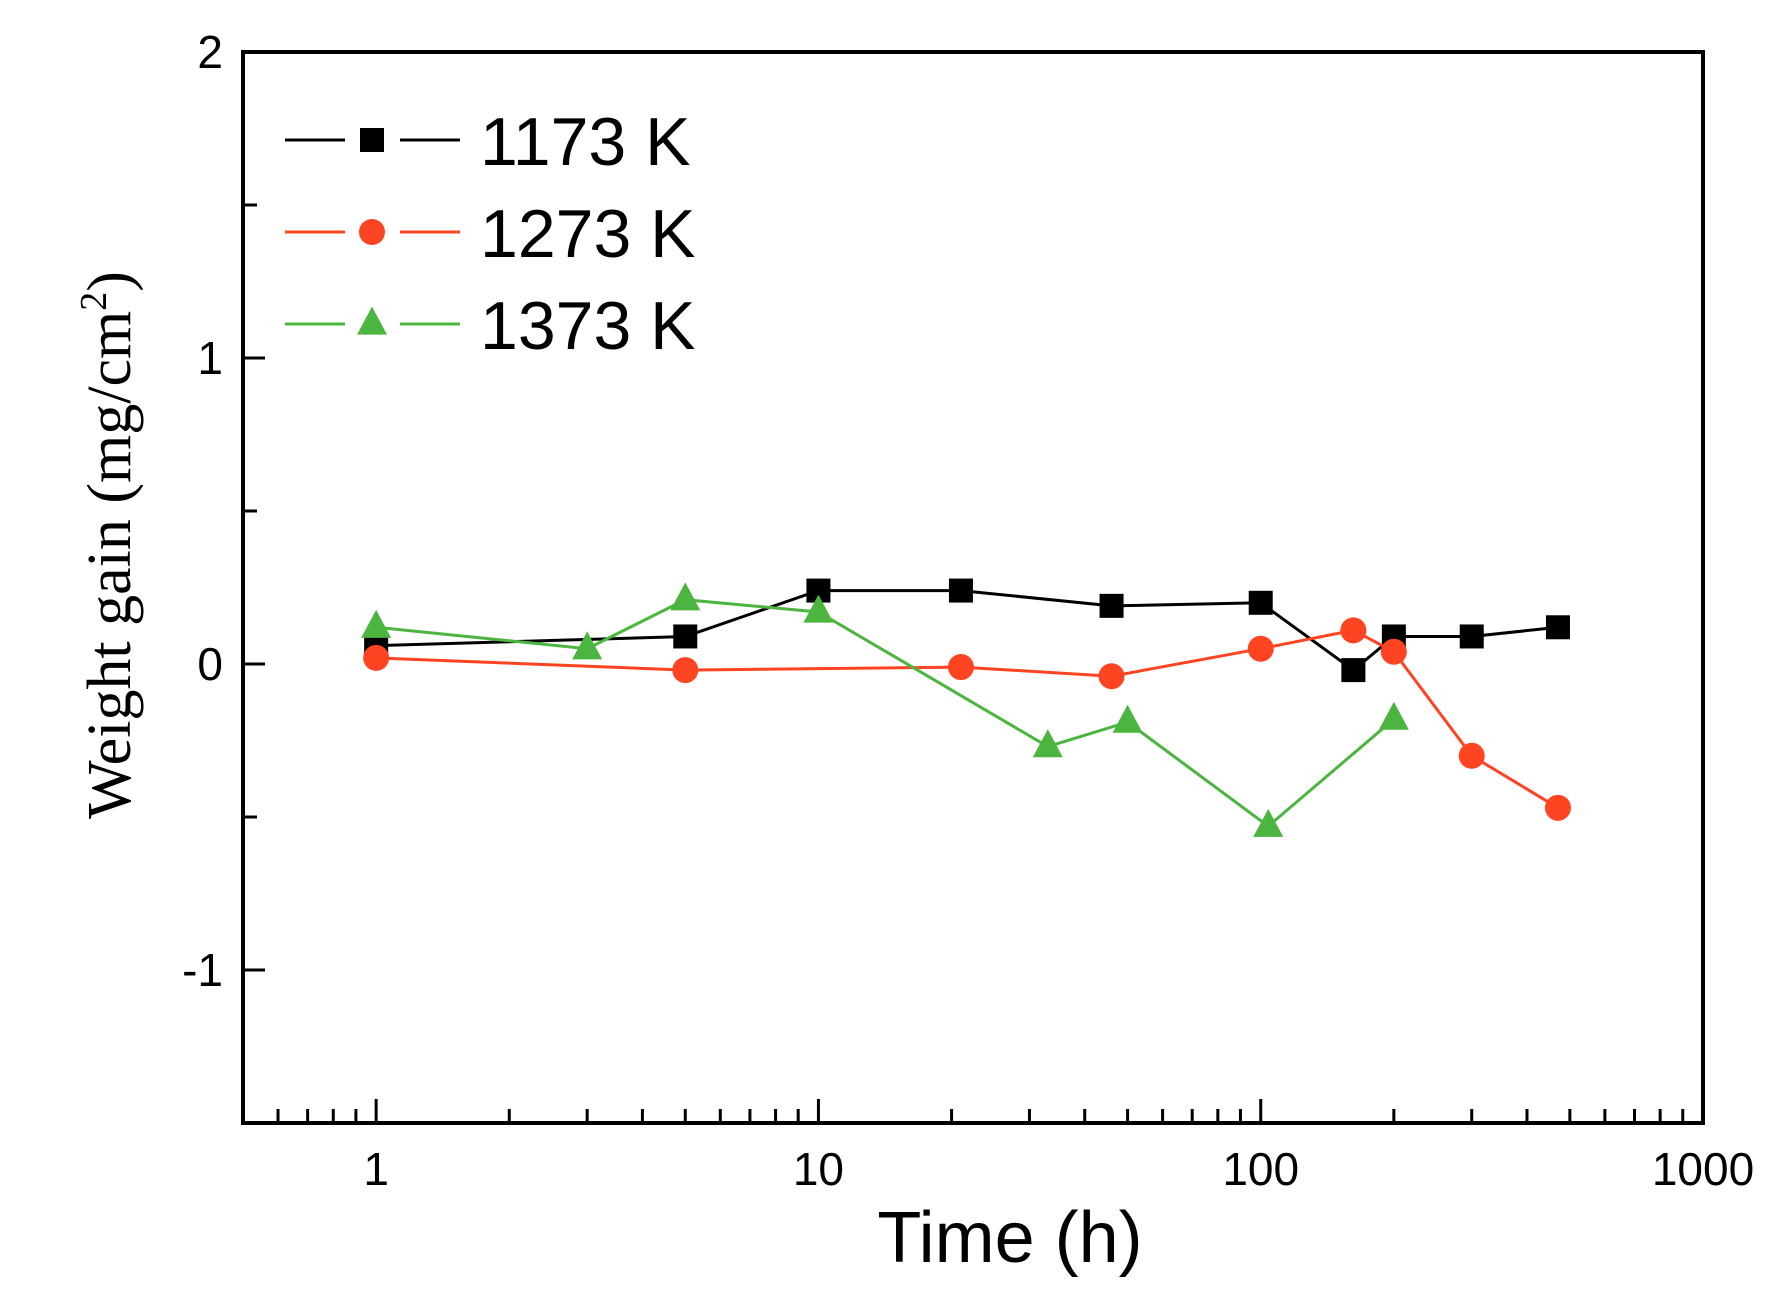 The height and width of the screenshot is (1308, 1780). I want to click on x-tick-label: 1, so click(376, 1169).